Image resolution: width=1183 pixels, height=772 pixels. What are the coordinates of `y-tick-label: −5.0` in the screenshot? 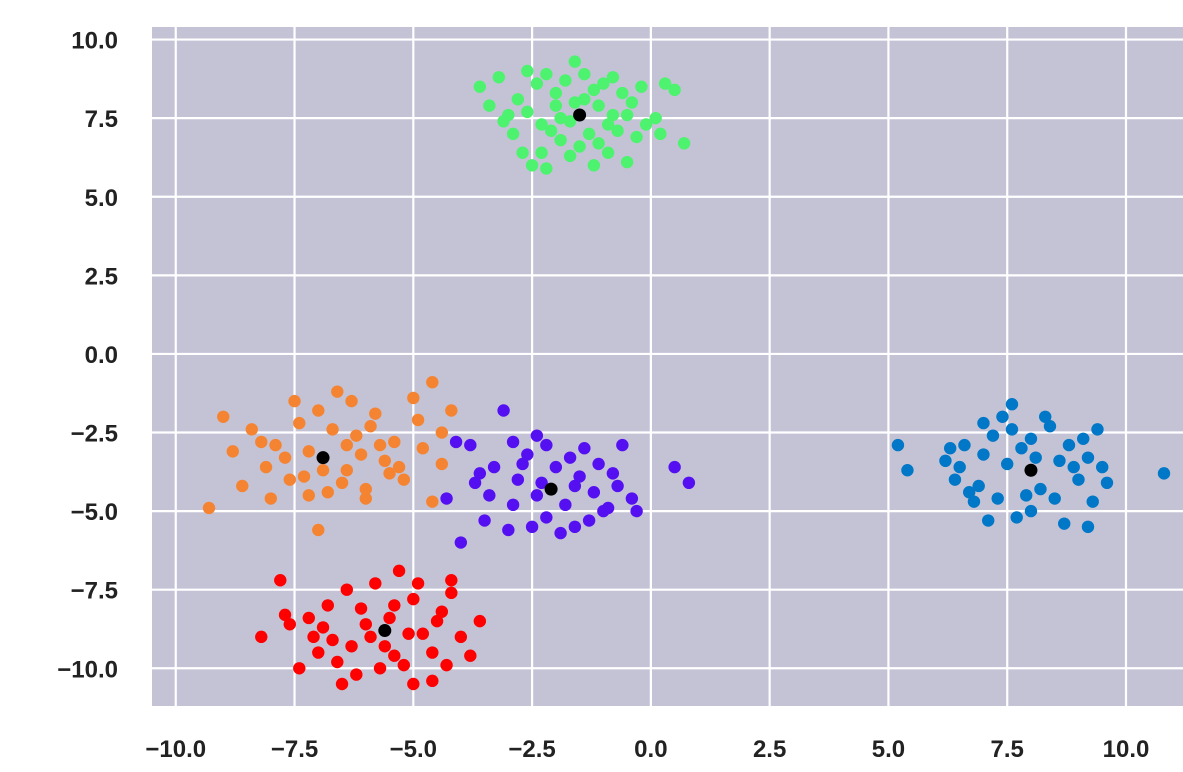 It's located at (94, 512).